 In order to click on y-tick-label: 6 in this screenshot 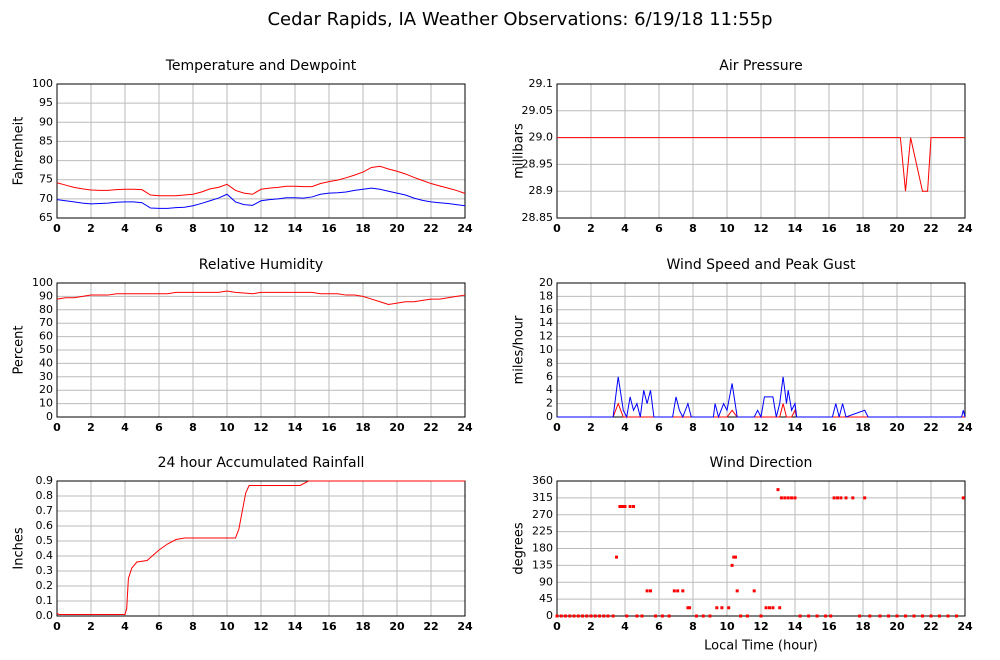, I will do `click(549, 376)`.